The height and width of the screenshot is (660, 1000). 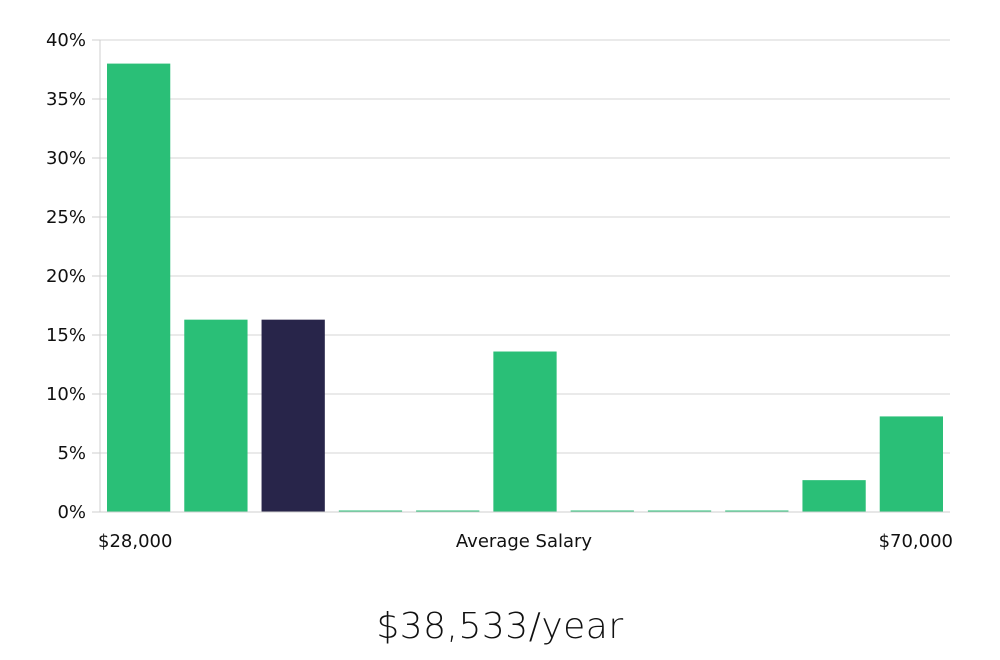 I want to click on average-salary-value: $38,533/year, so click(x=500, y=626).